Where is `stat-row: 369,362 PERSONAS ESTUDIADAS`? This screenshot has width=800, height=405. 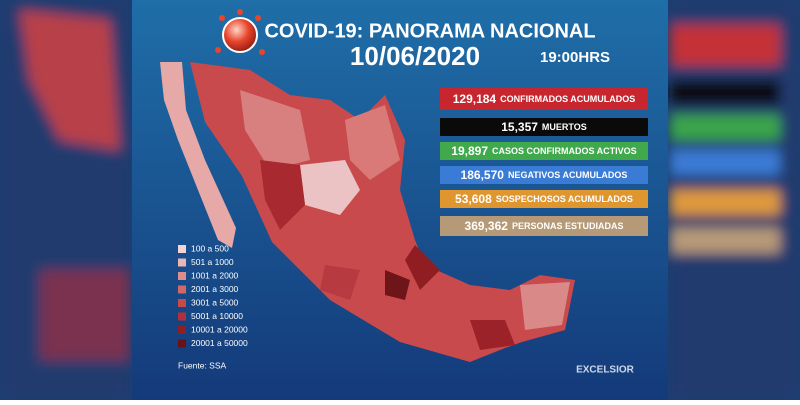
stat-row: 369,362 PERSONAS ESTUDIADAS is located at coordinates (544, 226).